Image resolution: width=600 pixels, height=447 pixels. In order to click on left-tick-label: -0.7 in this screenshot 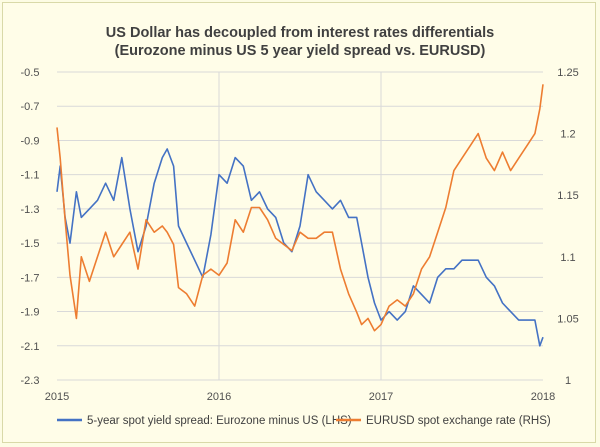, I will do `click(30, 107)`.